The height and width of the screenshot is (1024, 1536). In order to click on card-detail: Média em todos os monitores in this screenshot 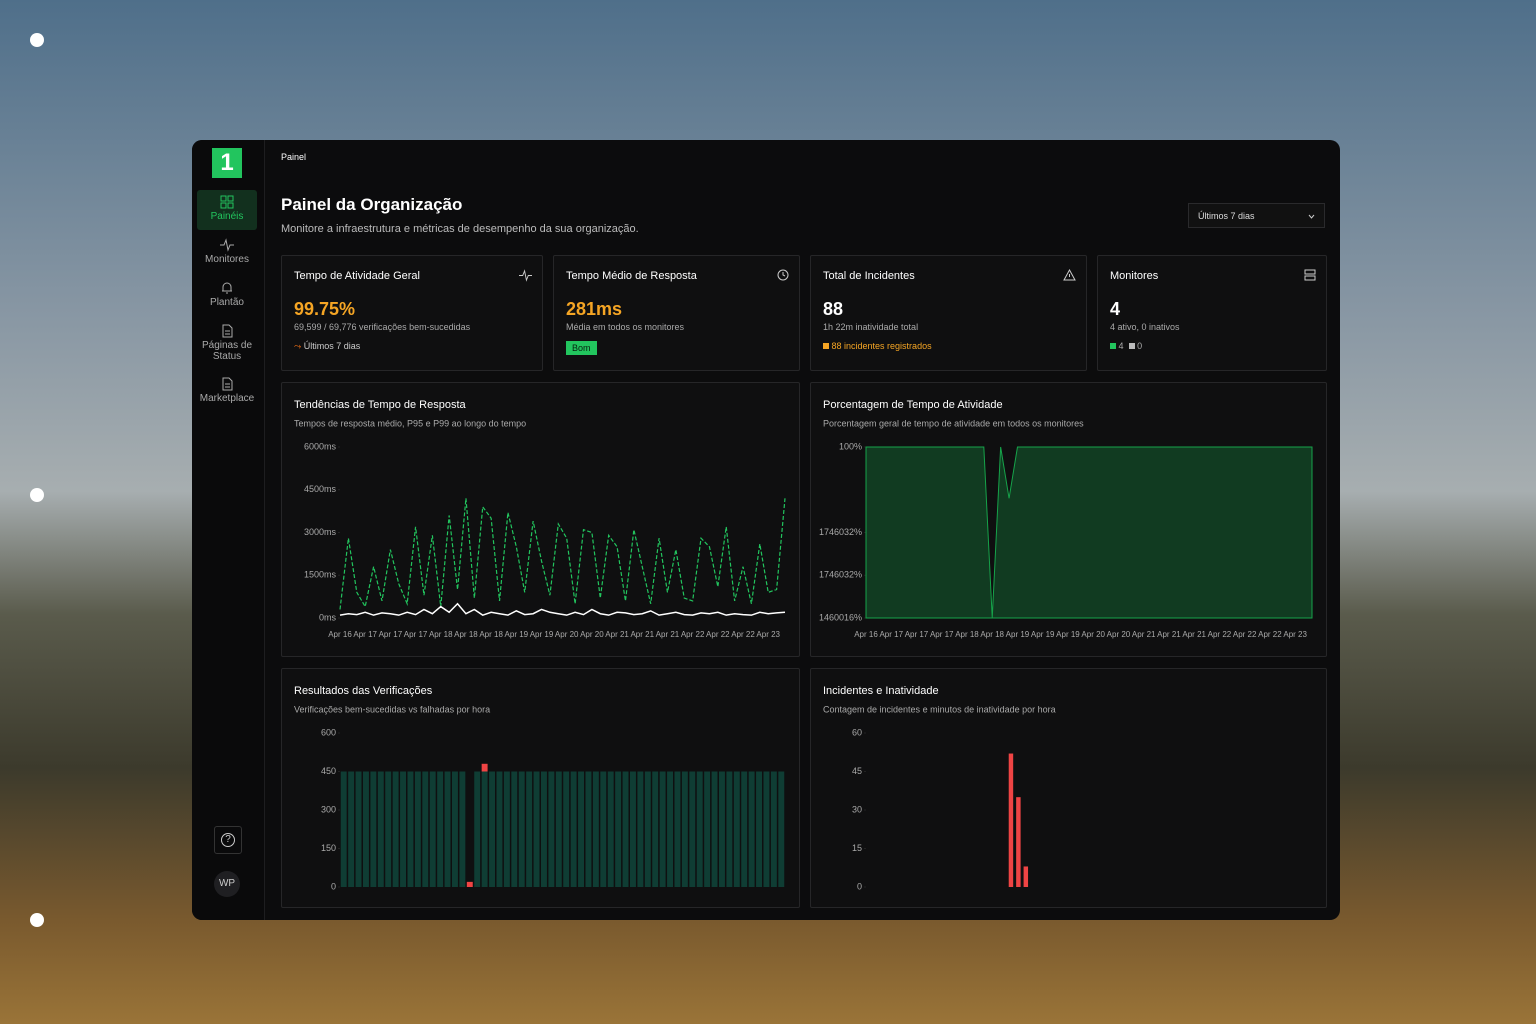, I will do `click(625, 327)`.